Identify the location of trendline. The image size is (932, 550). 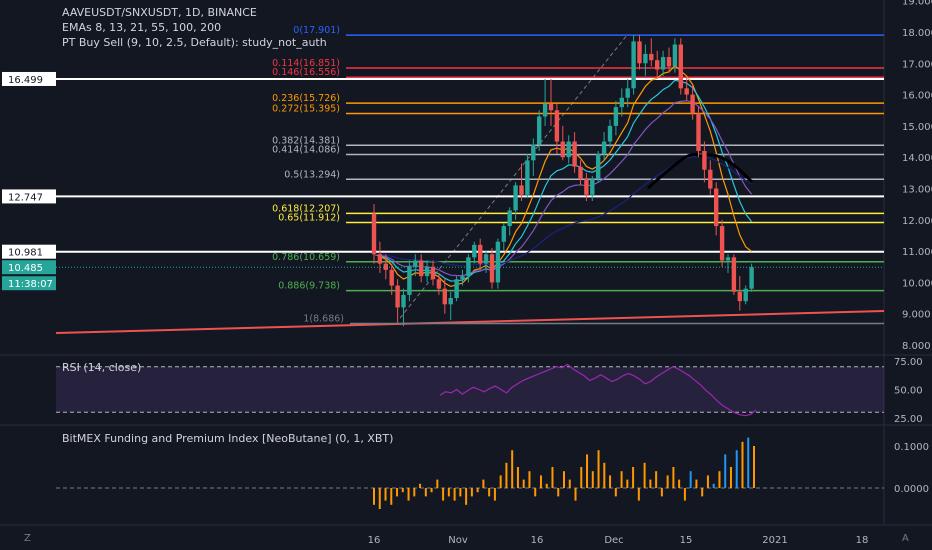
(470, 322).